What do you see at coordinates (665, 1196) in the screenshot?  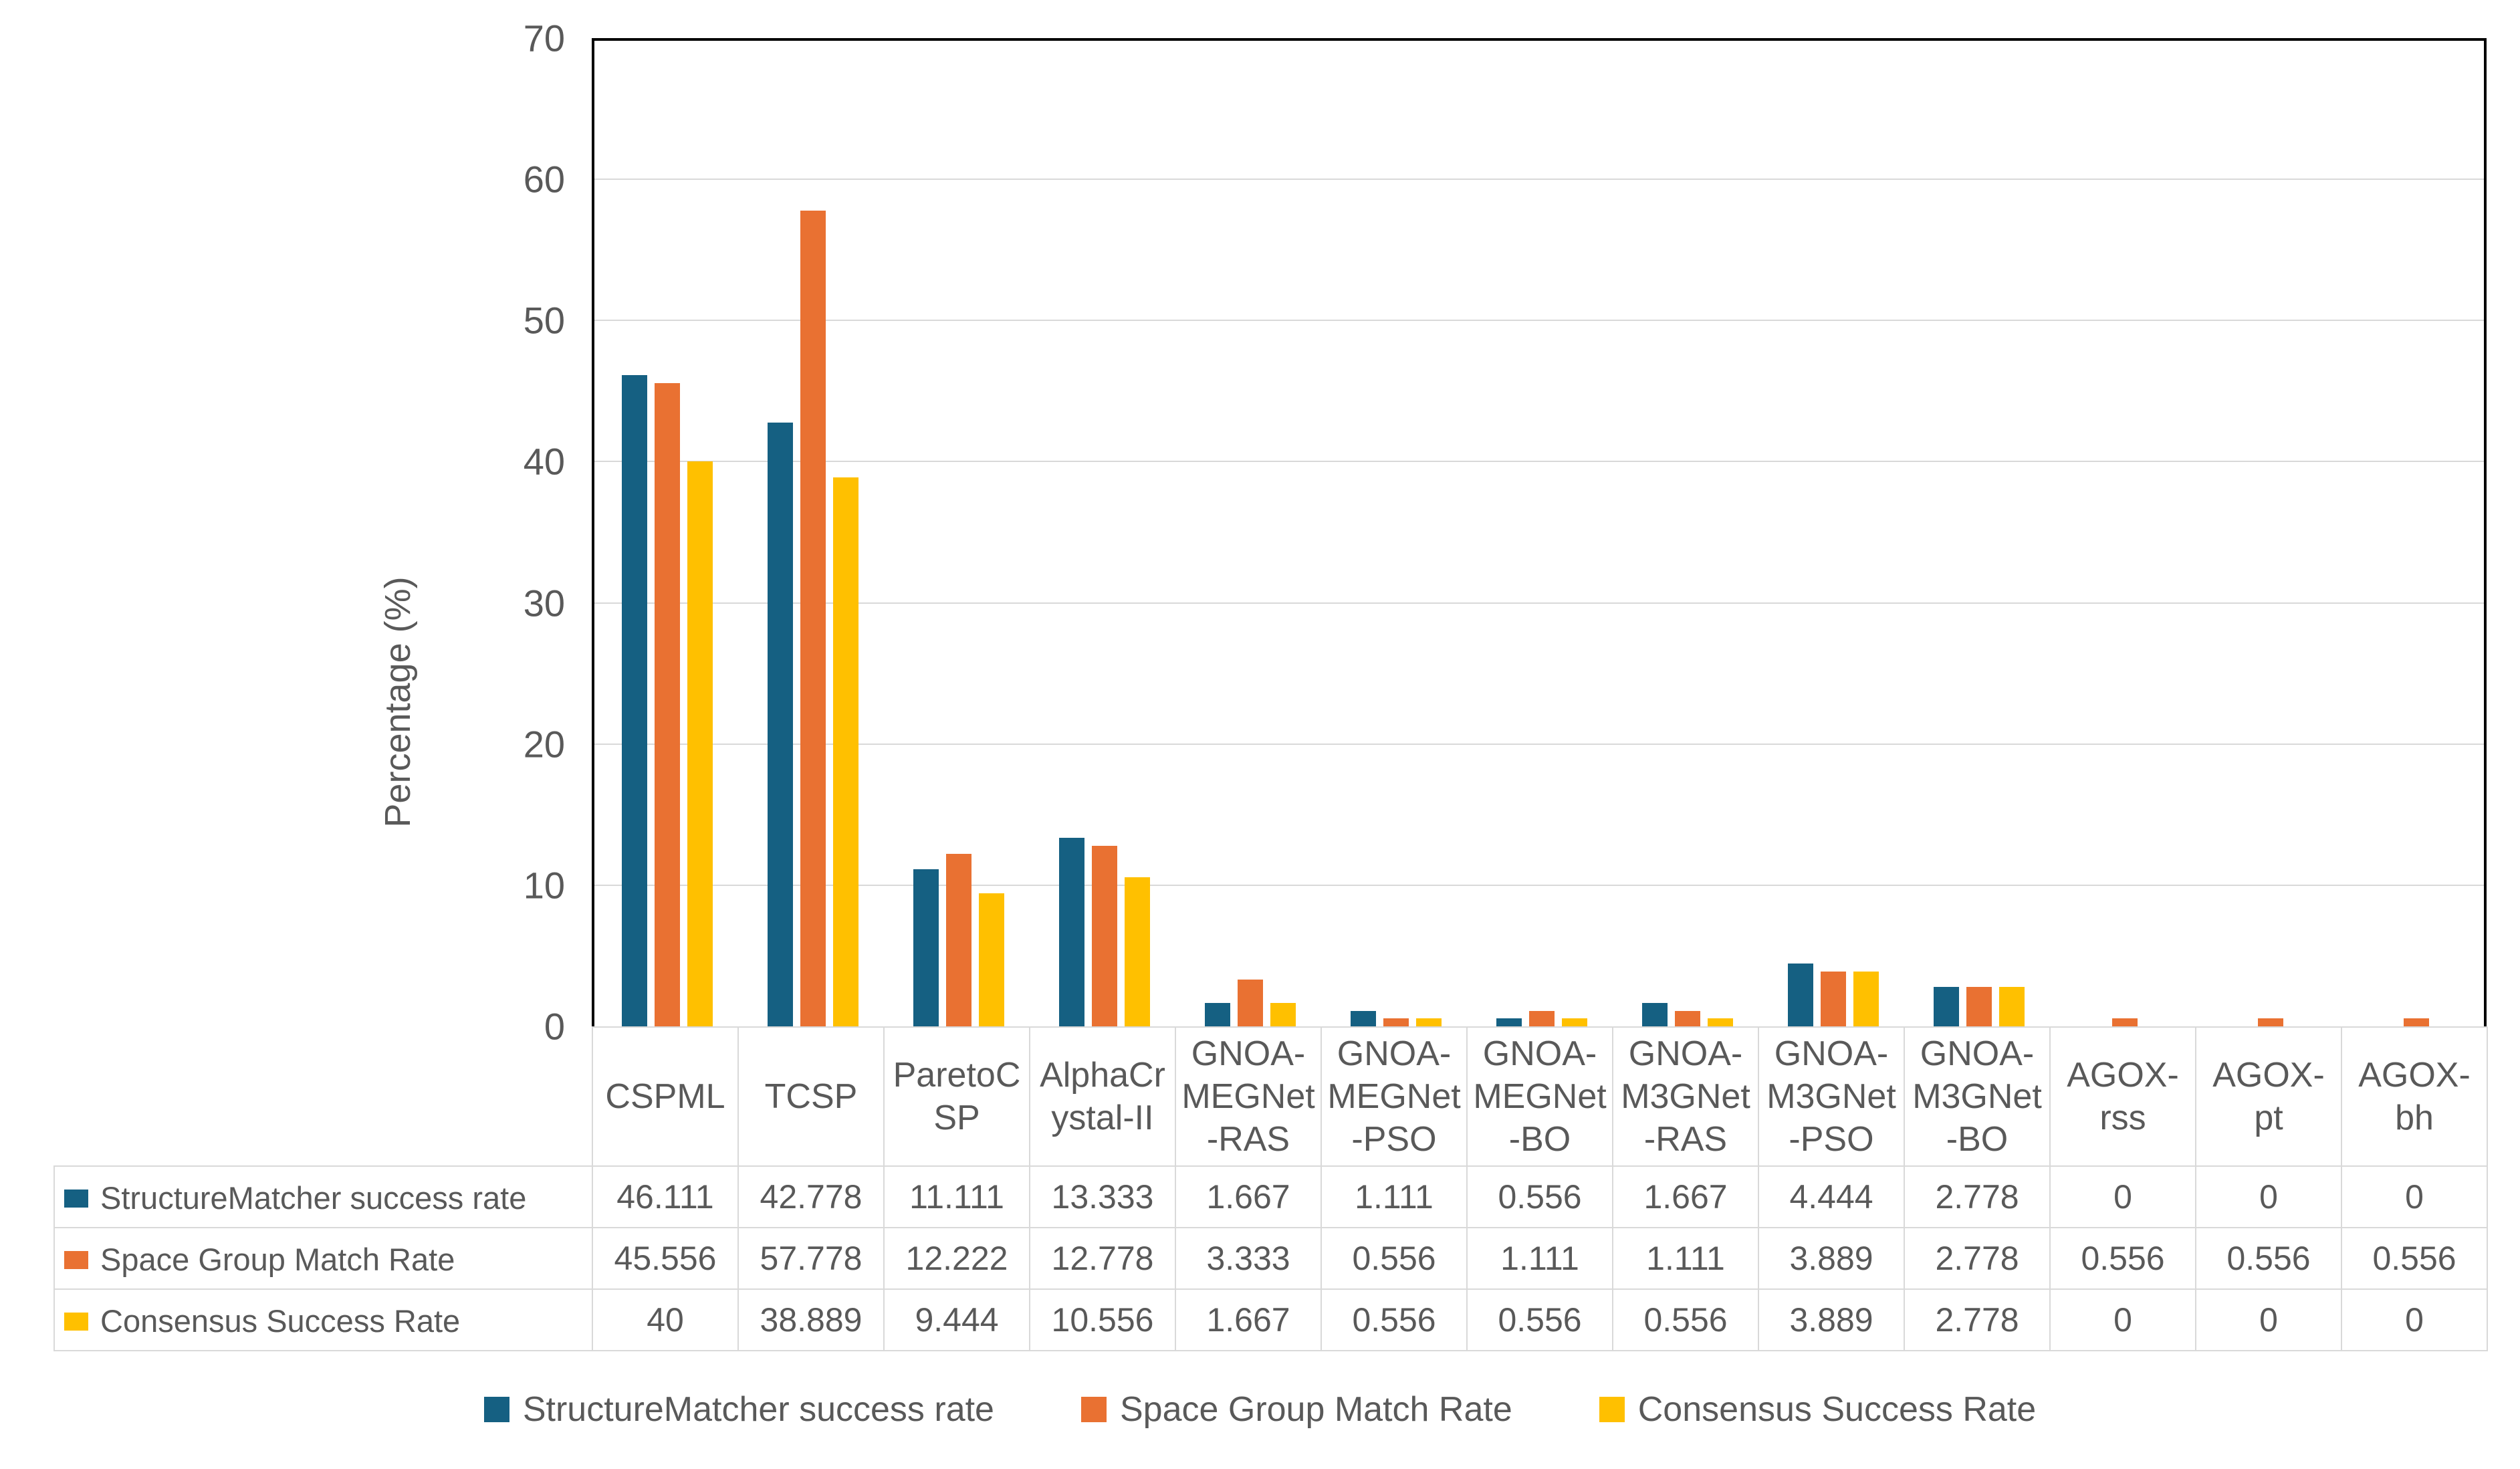 I see `value-cell: 46.111` at bounding box center [665, 1196].